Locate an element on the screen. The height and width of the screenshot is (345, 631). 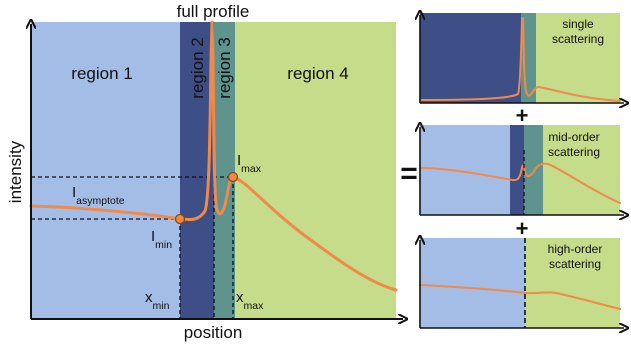
mid-region-4-area is located at coordinates (581, 170).